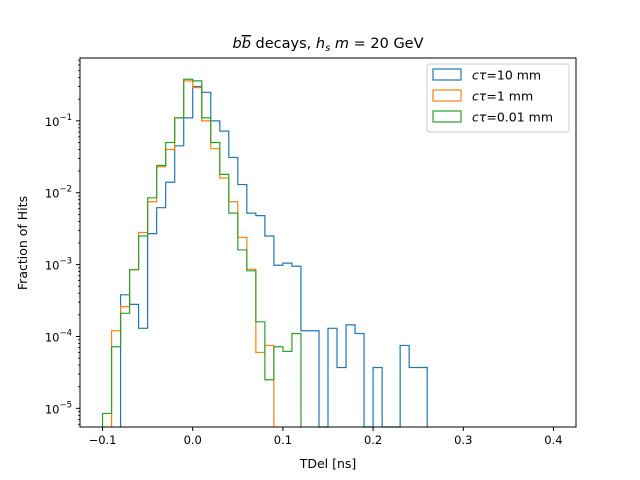 This screenshot has width=640, height=480. What do you see at coordinates (320, 44) in the screenshot?
I see `title-h: h` at bounding box center [320, 44].